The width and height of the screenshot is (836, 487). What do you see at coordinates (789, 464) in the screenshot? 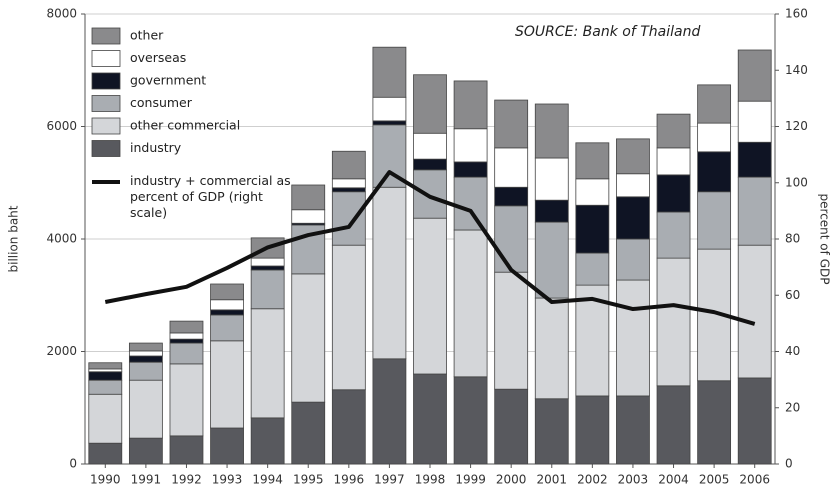
I see `y2-tick-label: 0` at bounding box center [789, 464].